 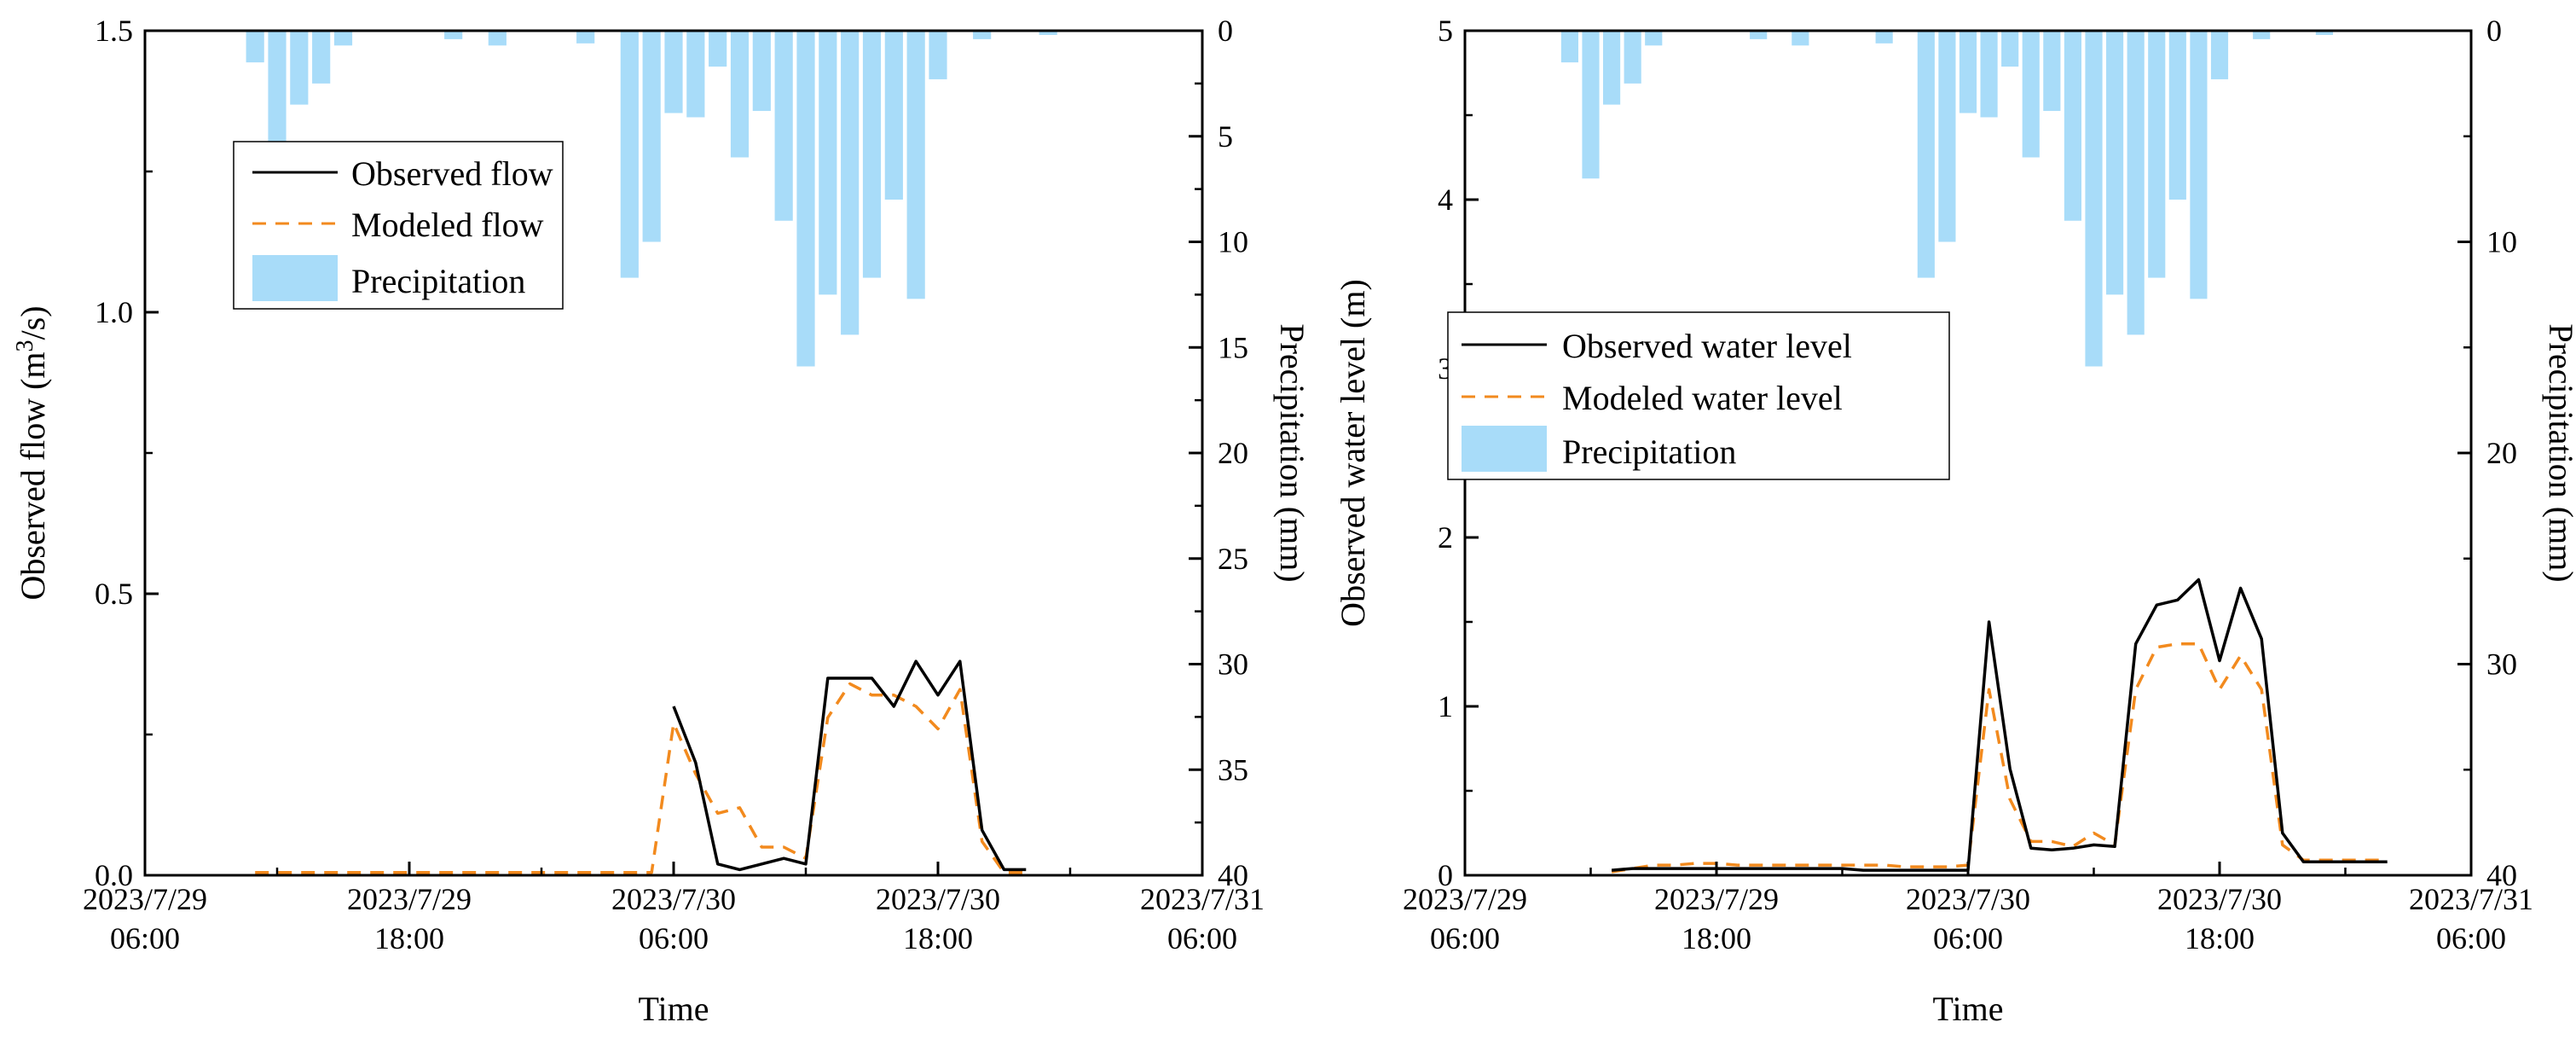 What do you see at coordinates (1225, 136) in the screenshot?
I see `y2-tick-label: 5` at bounding box center [1225, 136].